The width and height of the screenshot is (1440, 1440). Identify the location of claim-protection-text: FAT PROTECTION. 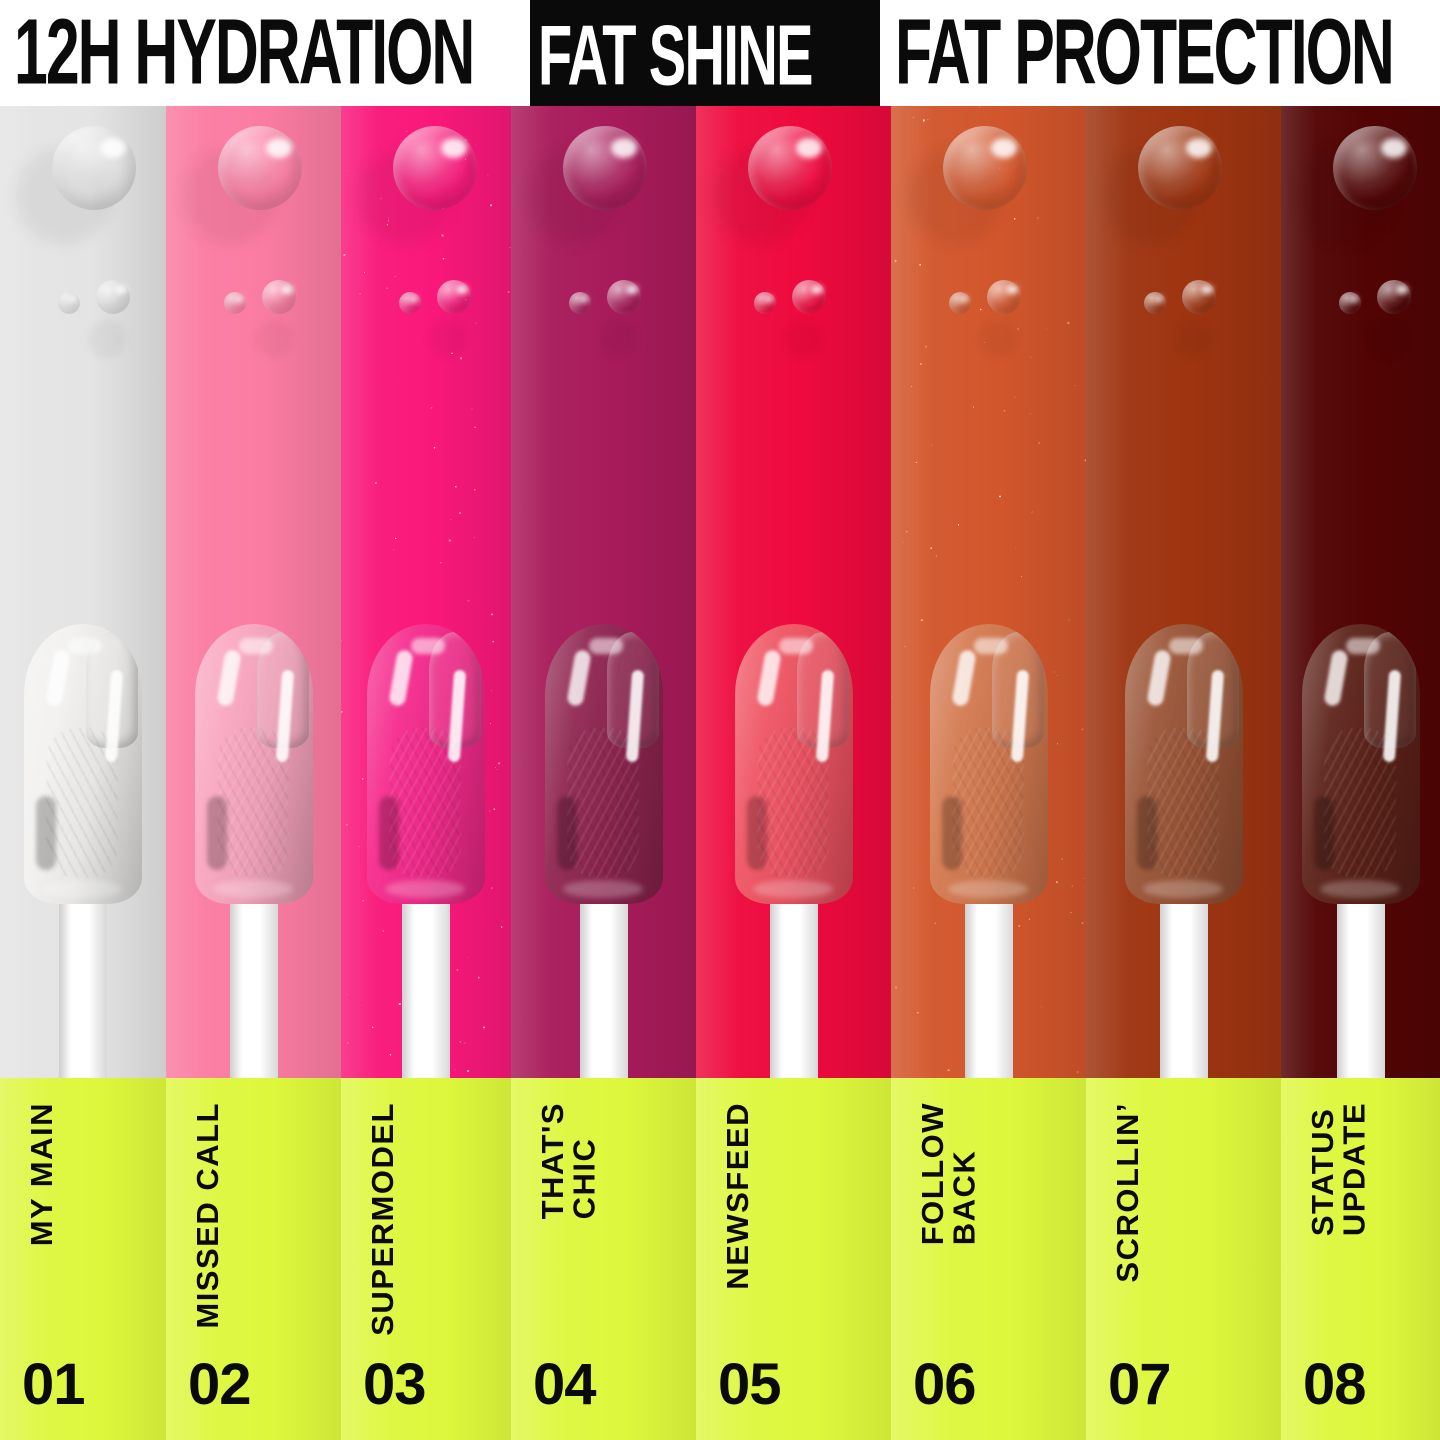
(1145, 52).